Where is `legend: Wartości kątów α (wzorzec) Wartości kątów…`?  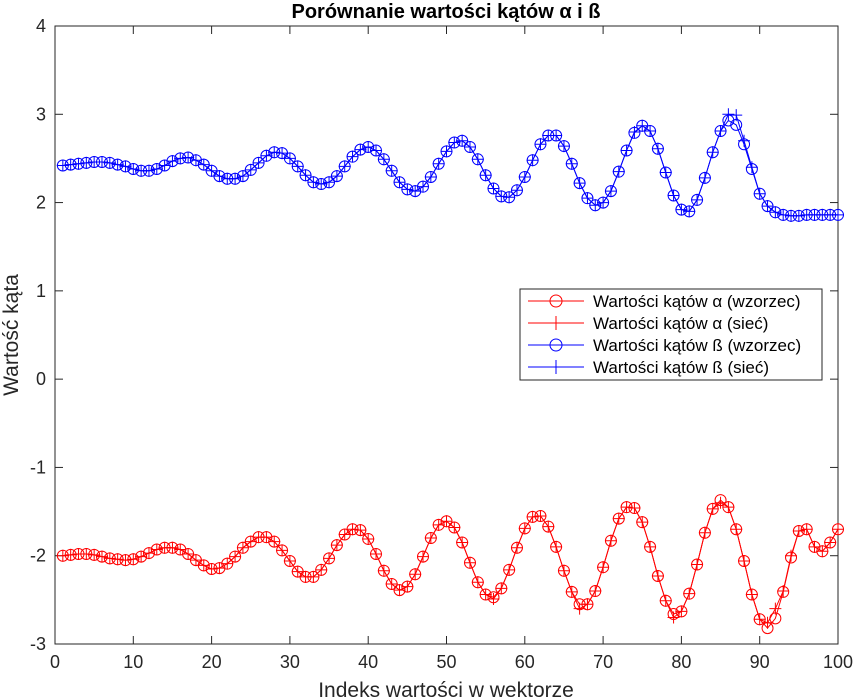
legend: Wartości kątów α (wzorzec) Wartości kątów… is located at coordinates (671, 334).